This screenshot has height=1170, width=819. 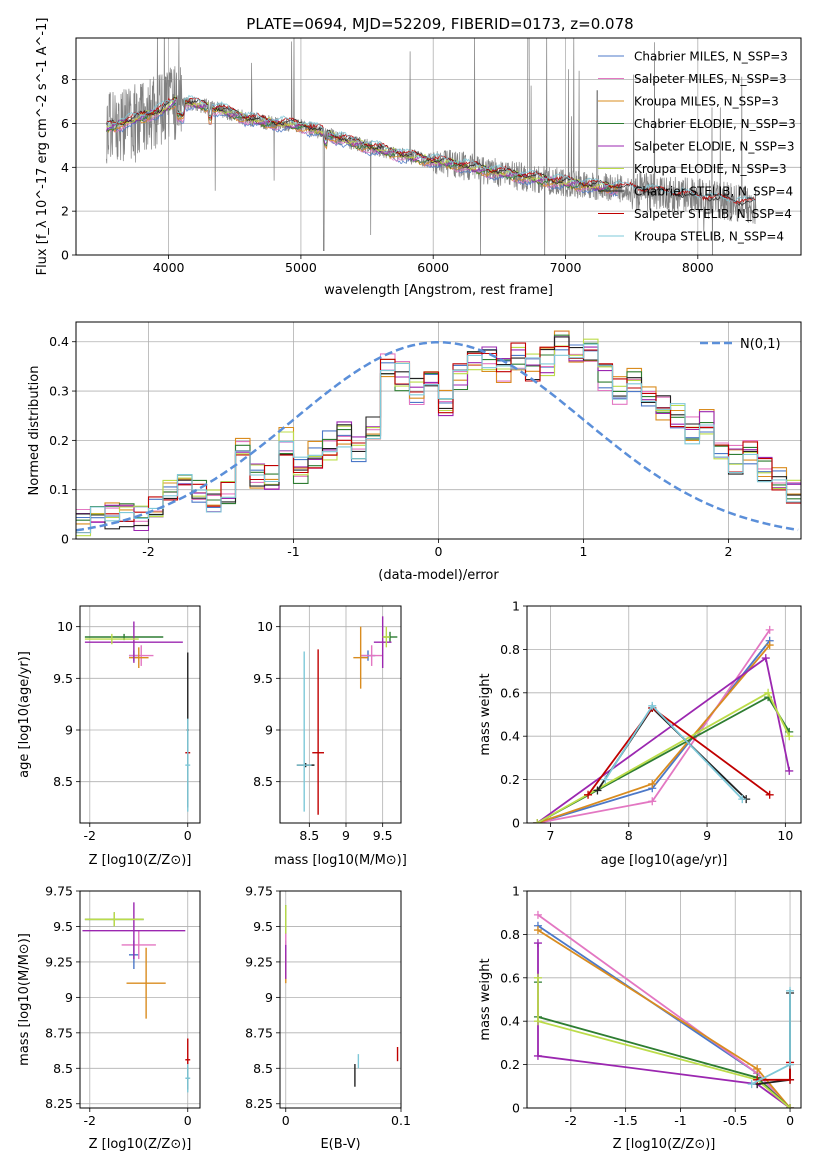 I want to click on x-axis-label: E(B-V), so click(x=340, y=1144).